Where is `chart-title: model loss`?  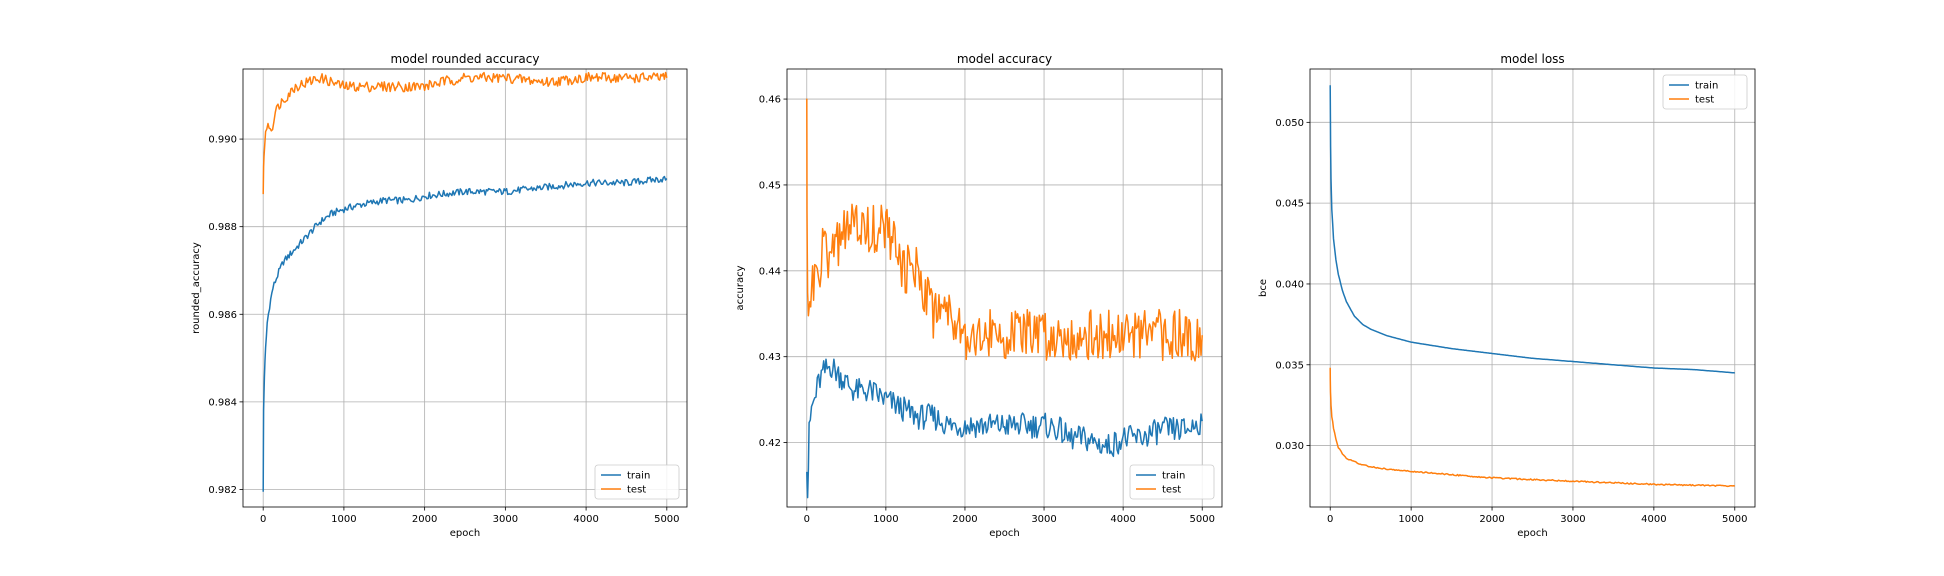 chart-title: model loss is located at coordinates (1532, 59).